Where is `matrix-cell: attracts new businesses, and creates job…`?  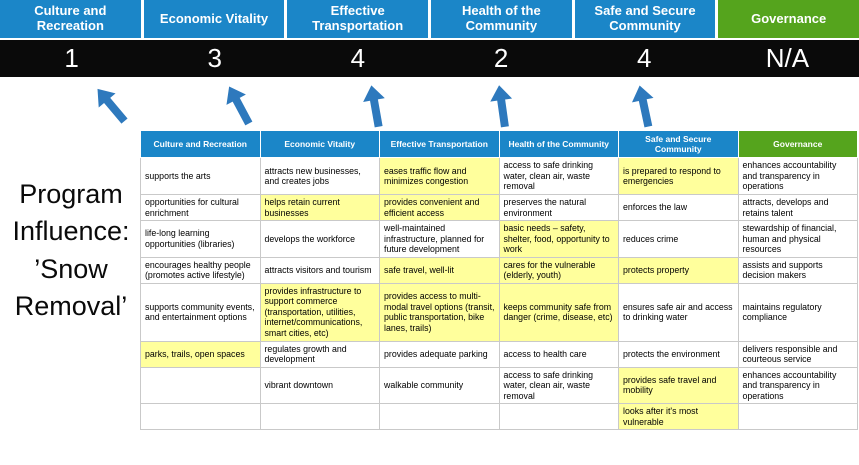
matrix-cell: attracts new businesses, and creates job… is located at coordinates (319, 176).